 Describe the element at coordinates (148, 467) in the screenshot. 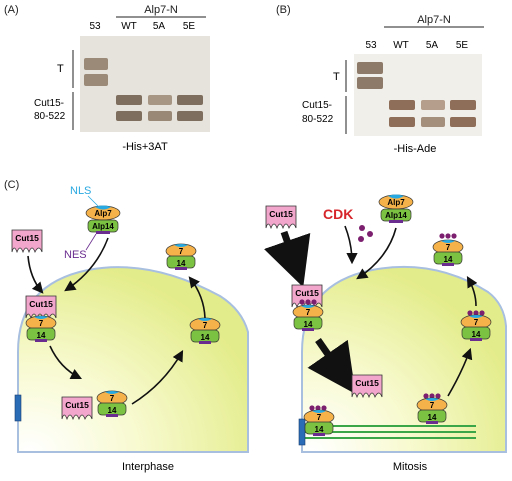

I see `interphase-label: Interphase` at that location.